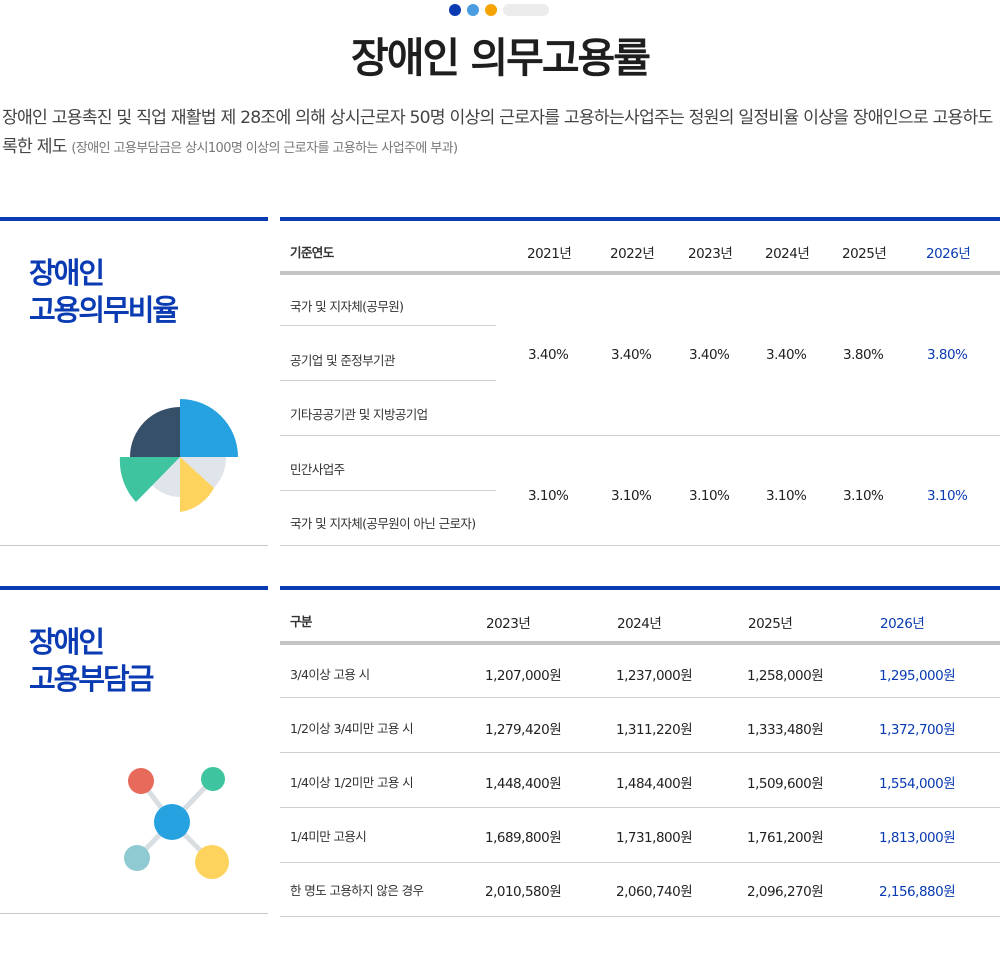  What do you see at coordinates (523, 676) in the screenshot?
I see `levy-value: 1,207,000원` at bounding box center [523, 676].